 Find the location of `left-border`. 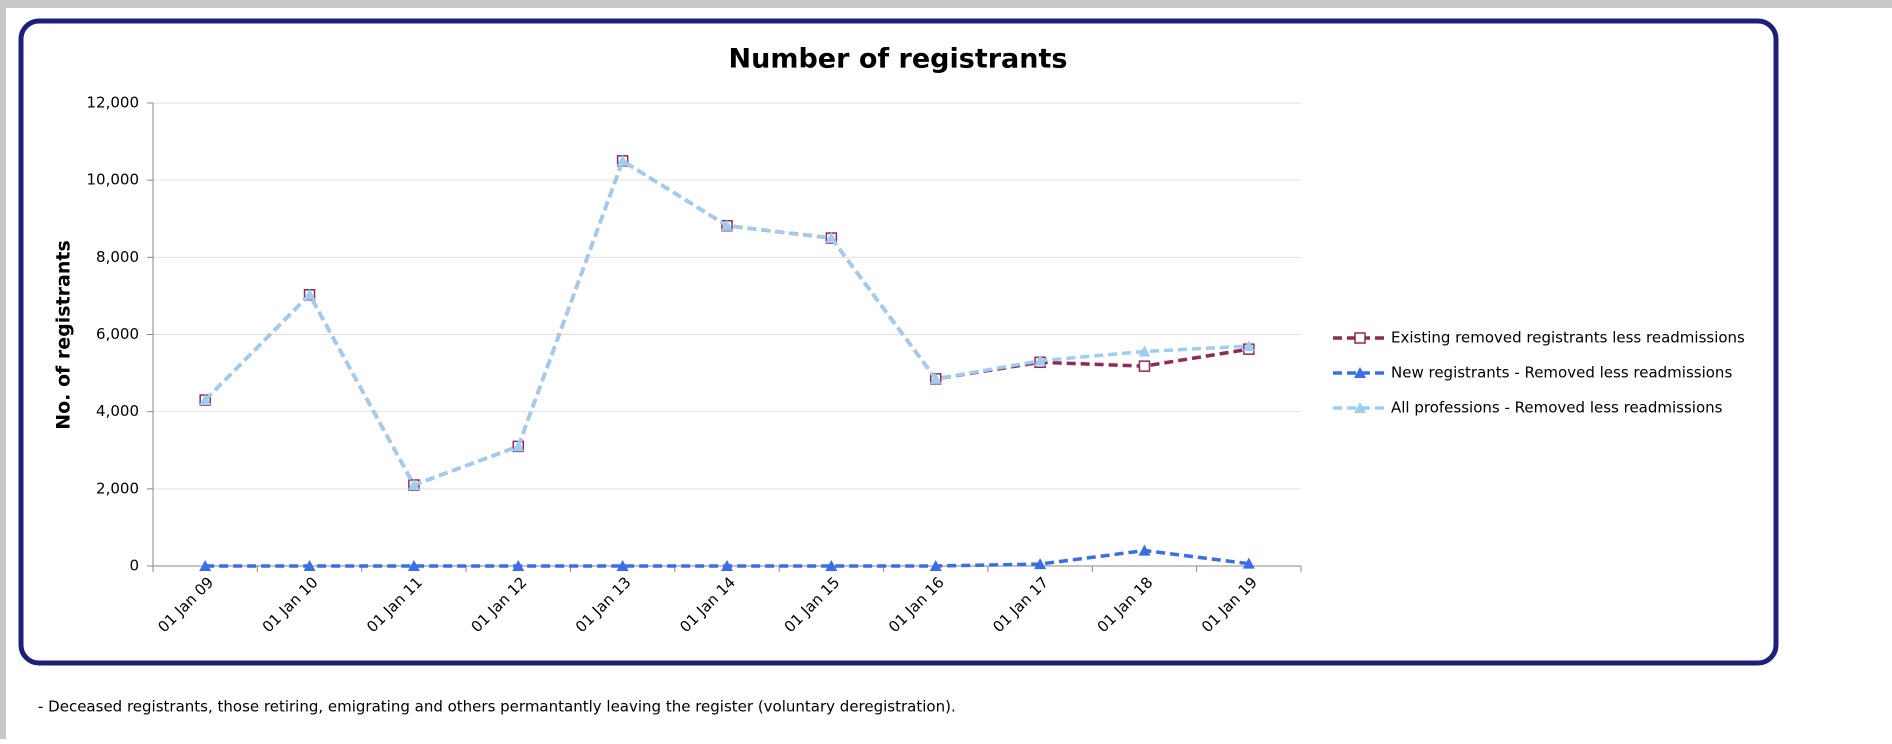

left-border is located at coordinates (3, 369).